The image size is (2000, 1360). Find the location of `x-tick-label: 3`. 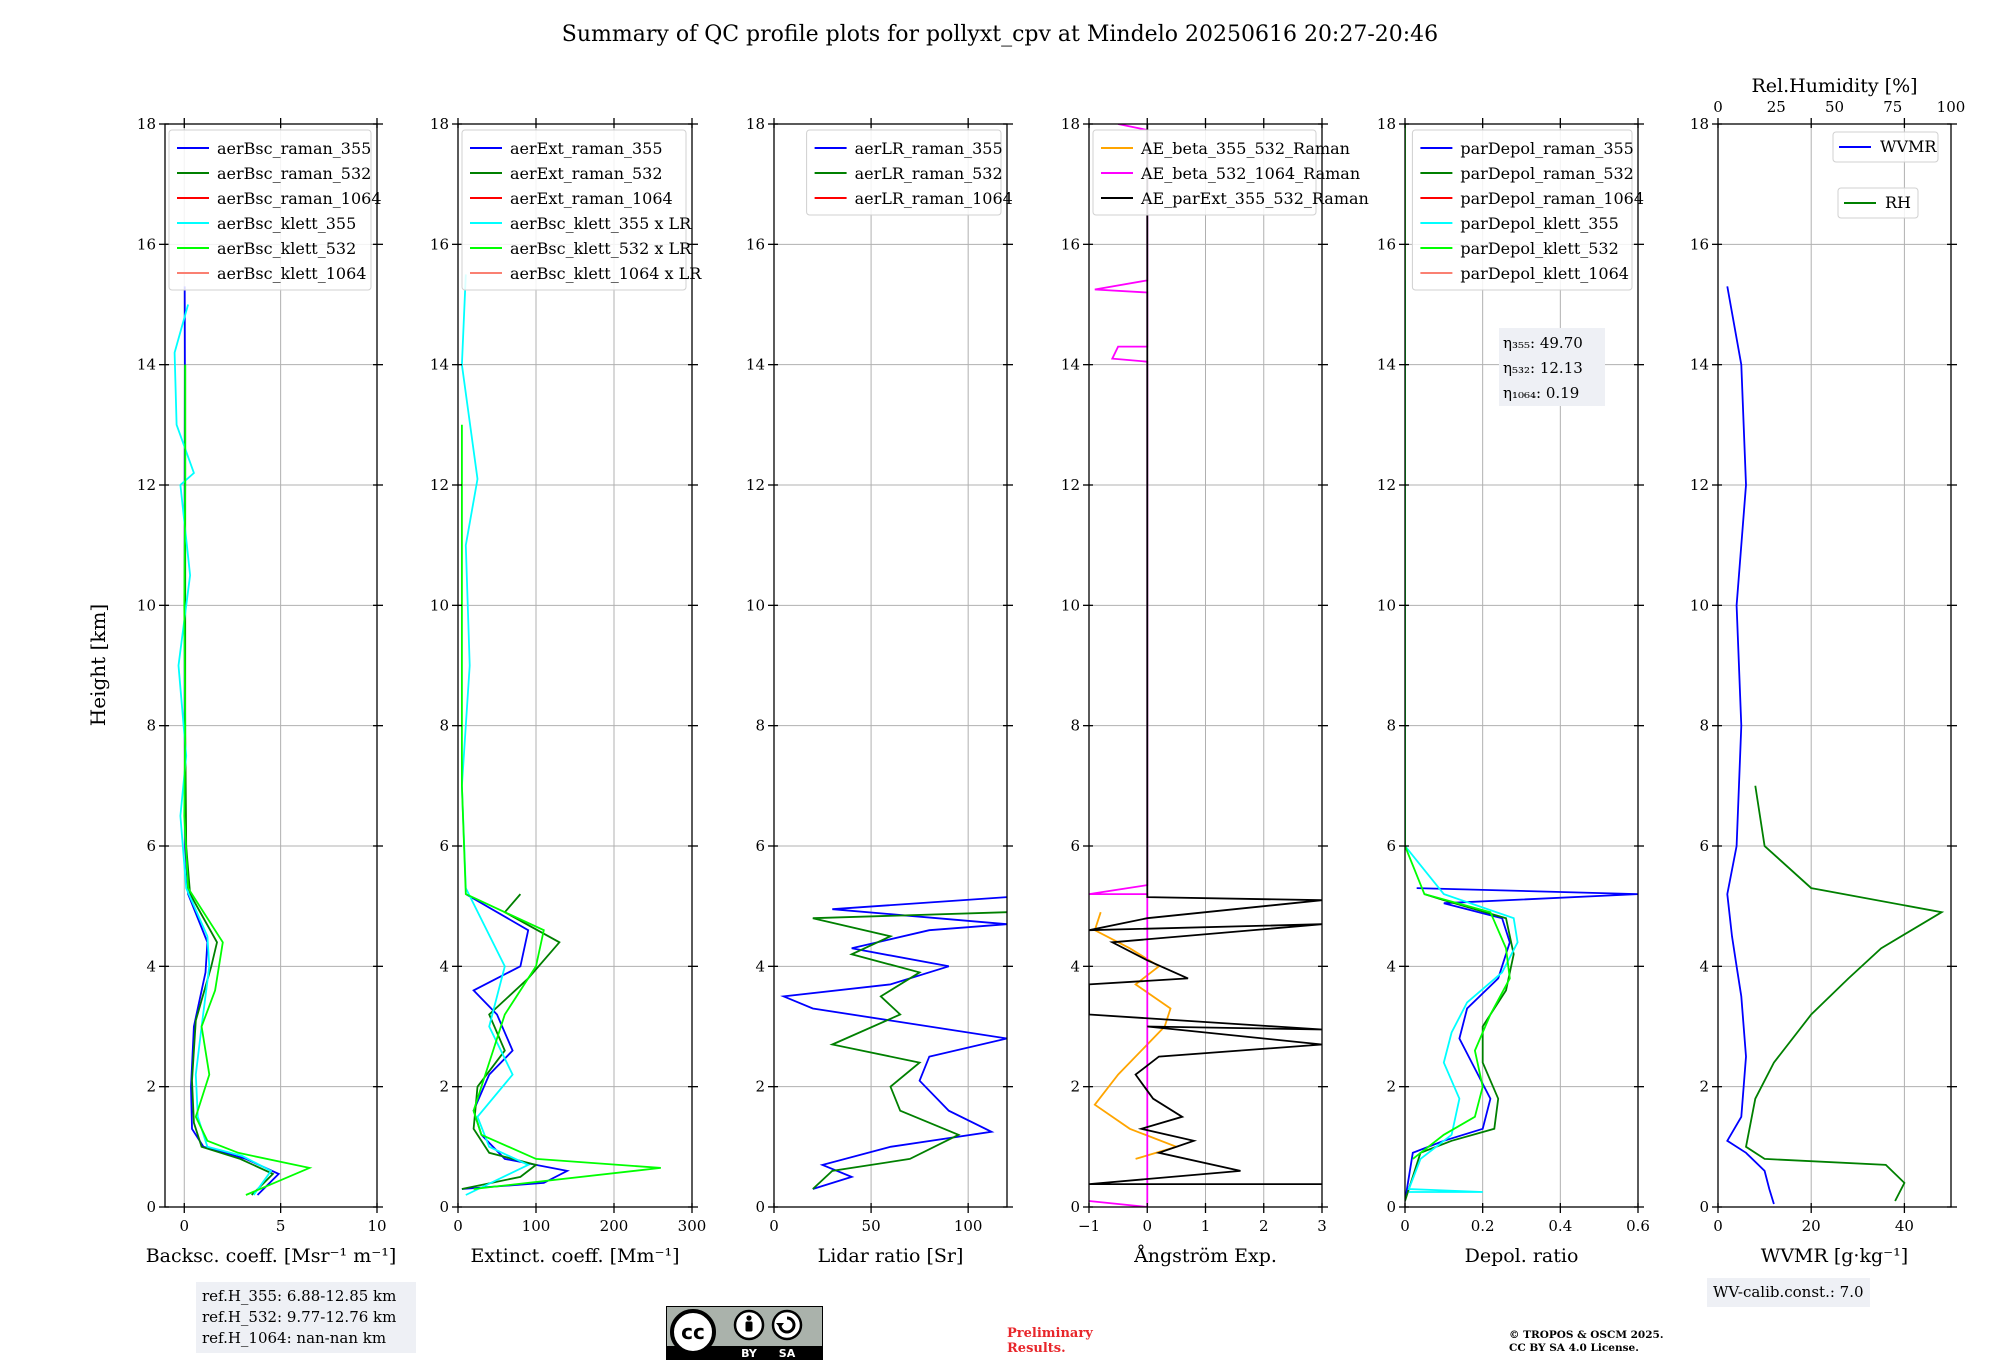

x-tick-label: 3 is located at coordinates (1322, 1226).